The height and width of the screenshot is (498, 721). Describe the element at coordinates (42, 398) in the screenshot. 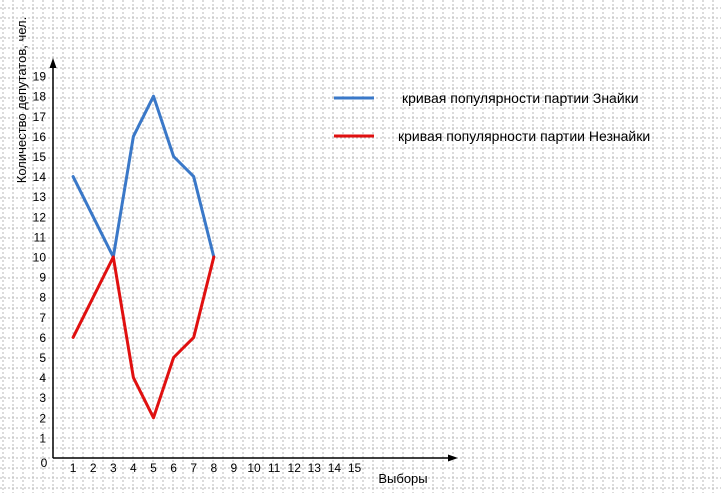

I see `y-tick-label: 3` at that location.